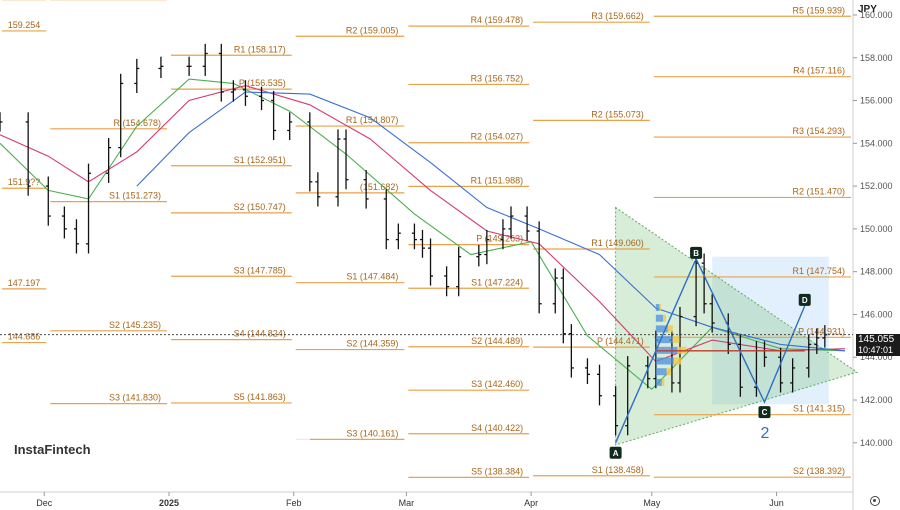 This screenshot has height=510, width=900. What do you see at coordinates (372, 344) in the screenshot?
I see `pivot-level-label: S2 (144.359)` at bounding box center [372, 344].